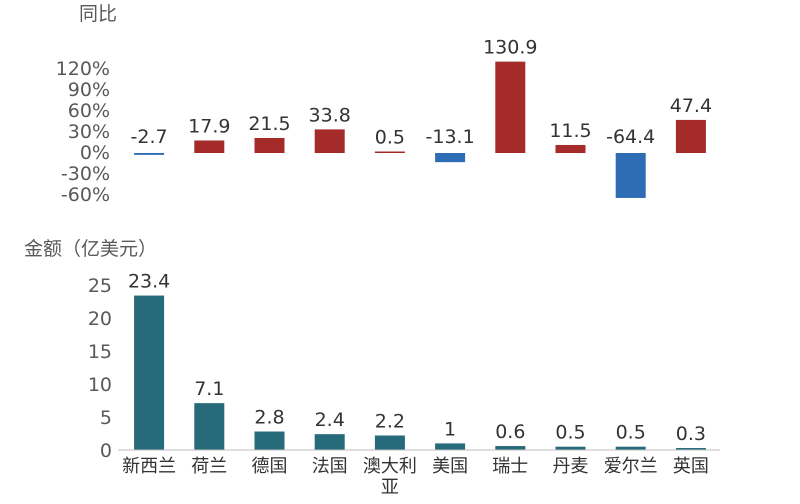  What do you see at coordinates (209, 127) in the screenshot?
I see `top-data-label: 17.9` at bounding box center [209, 127].